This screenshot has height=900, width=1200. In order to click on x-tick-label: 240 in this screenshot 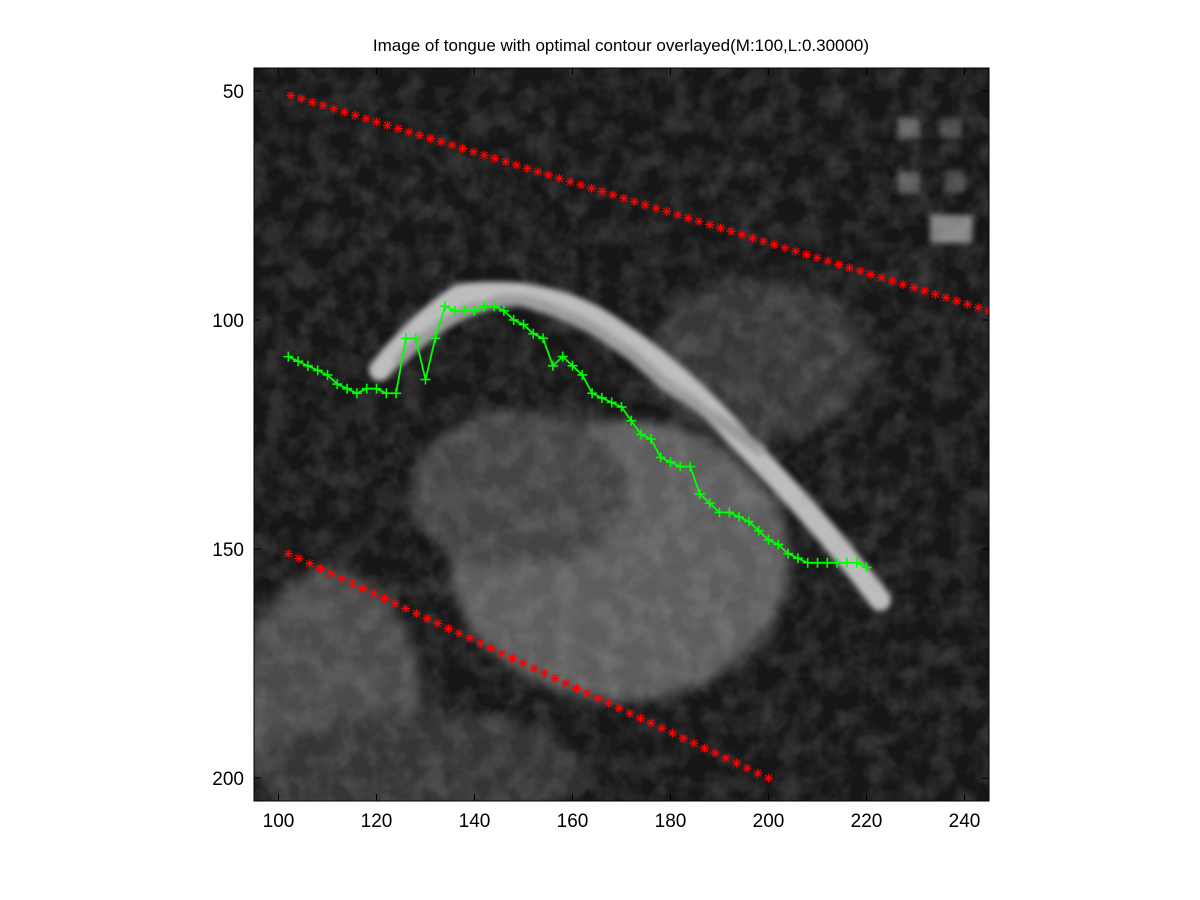, I will do `click(965, 821)`.